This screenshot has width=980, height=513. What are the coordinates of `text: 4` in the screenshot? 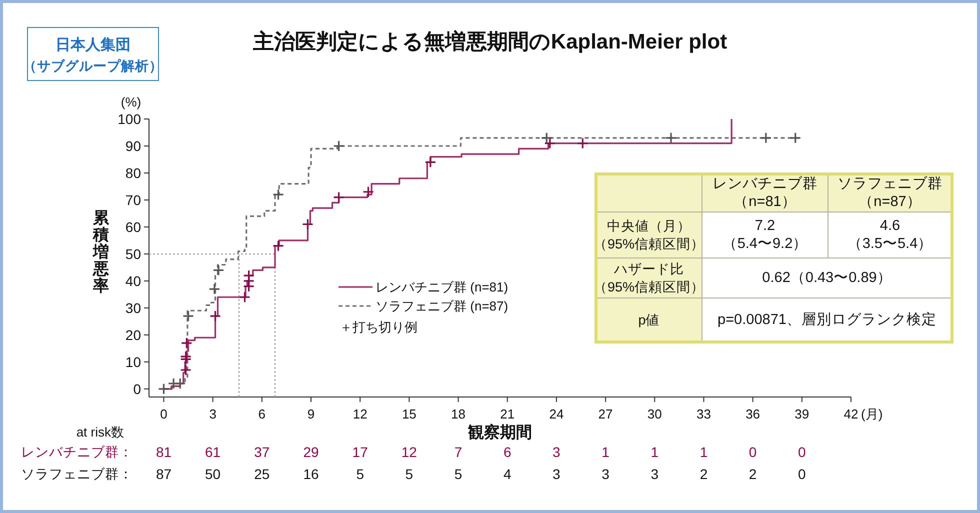 It's located at (507, 474).